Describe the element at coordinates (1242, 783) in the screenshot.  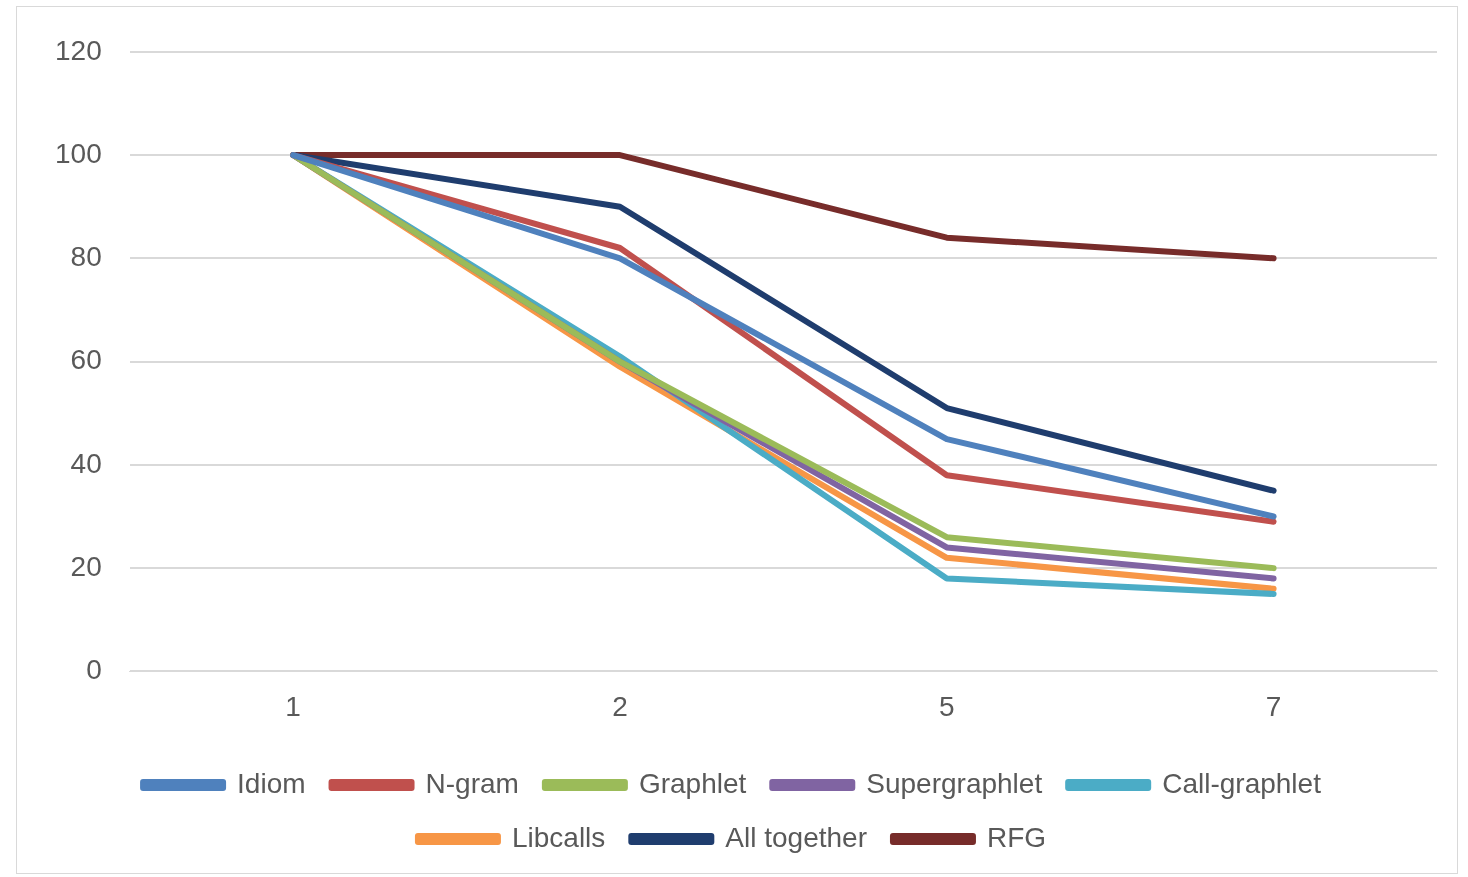
I see `legend-label: Call-graphlet` at that location.